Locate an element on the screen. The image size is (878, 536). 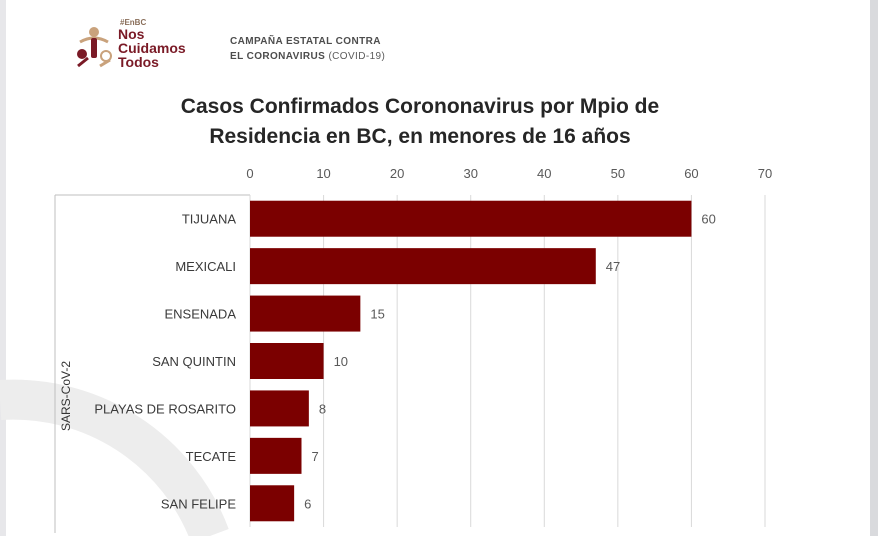
logo-word-2: Cuidamos is located at coordinates (152, 48).